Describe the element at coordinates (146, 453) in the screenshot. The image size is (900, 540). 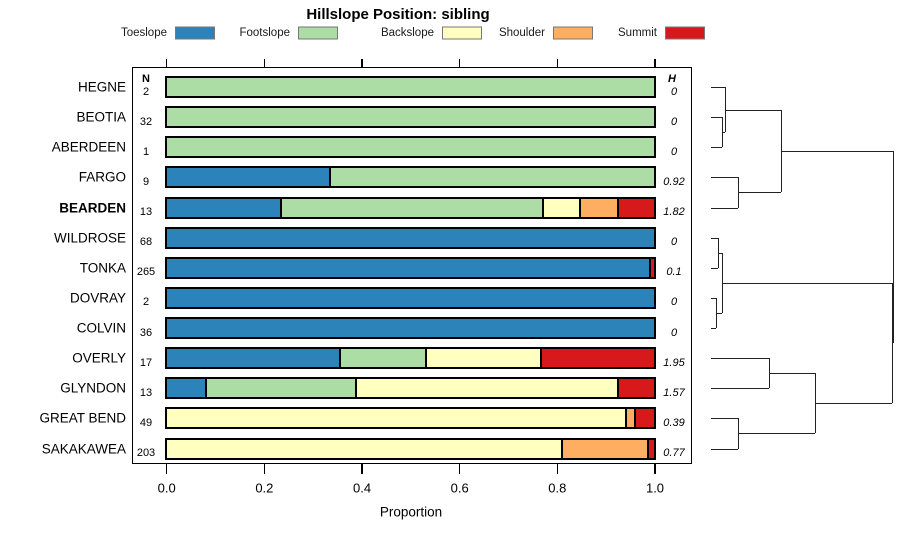
I see `n-value: 203` at that location.